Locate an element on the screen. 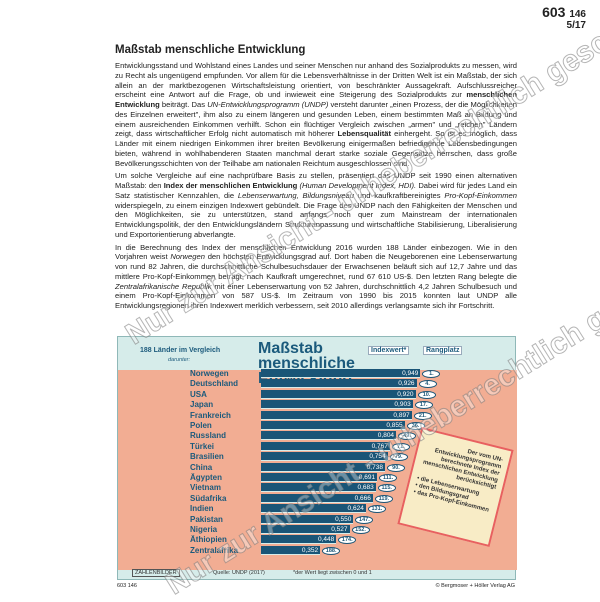  chart-row: Deutschland 0,926 4. is located at coordinates (317, 384).